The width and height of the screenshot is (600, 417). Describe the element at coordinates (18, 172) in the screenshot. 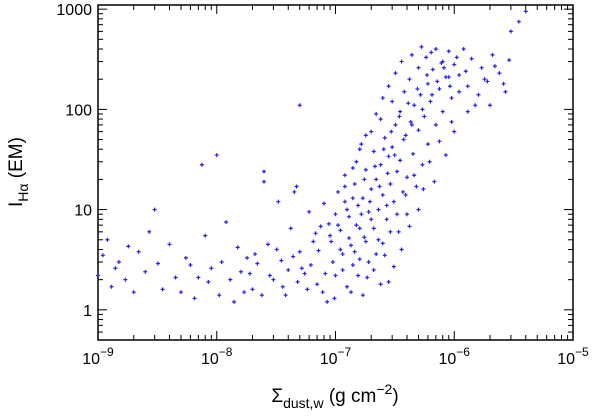

I see `y-axis-label: IHα (EM)` at that location.